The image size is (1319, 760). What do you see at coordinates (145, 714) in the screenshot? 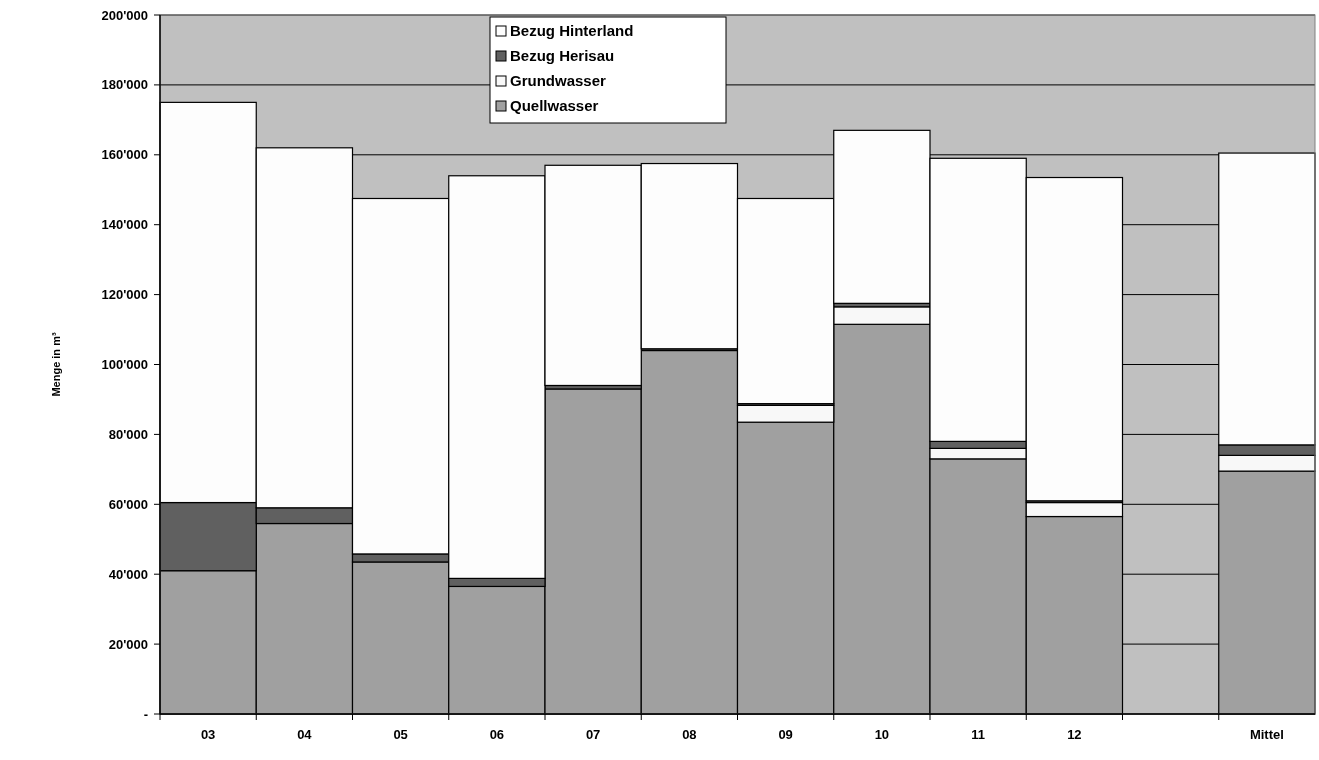
I see `y-tick-label: -` at bounding box center [145, 714].